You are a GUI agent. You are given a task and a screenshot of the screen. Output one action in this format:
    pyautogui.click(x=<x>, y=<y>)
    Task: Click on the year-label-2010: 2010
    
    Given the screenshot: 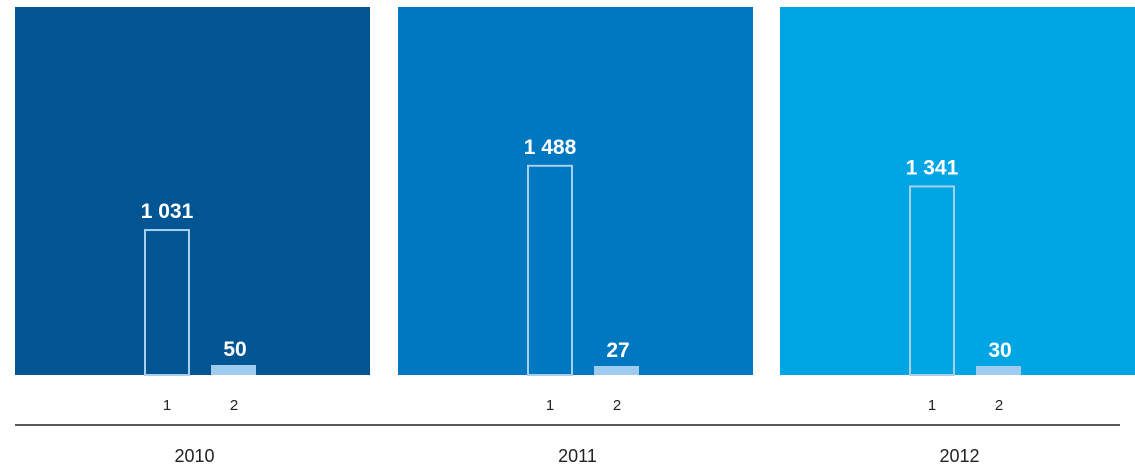 What is the action you would take?
    pyautogui.click(x=194, y=456)
    